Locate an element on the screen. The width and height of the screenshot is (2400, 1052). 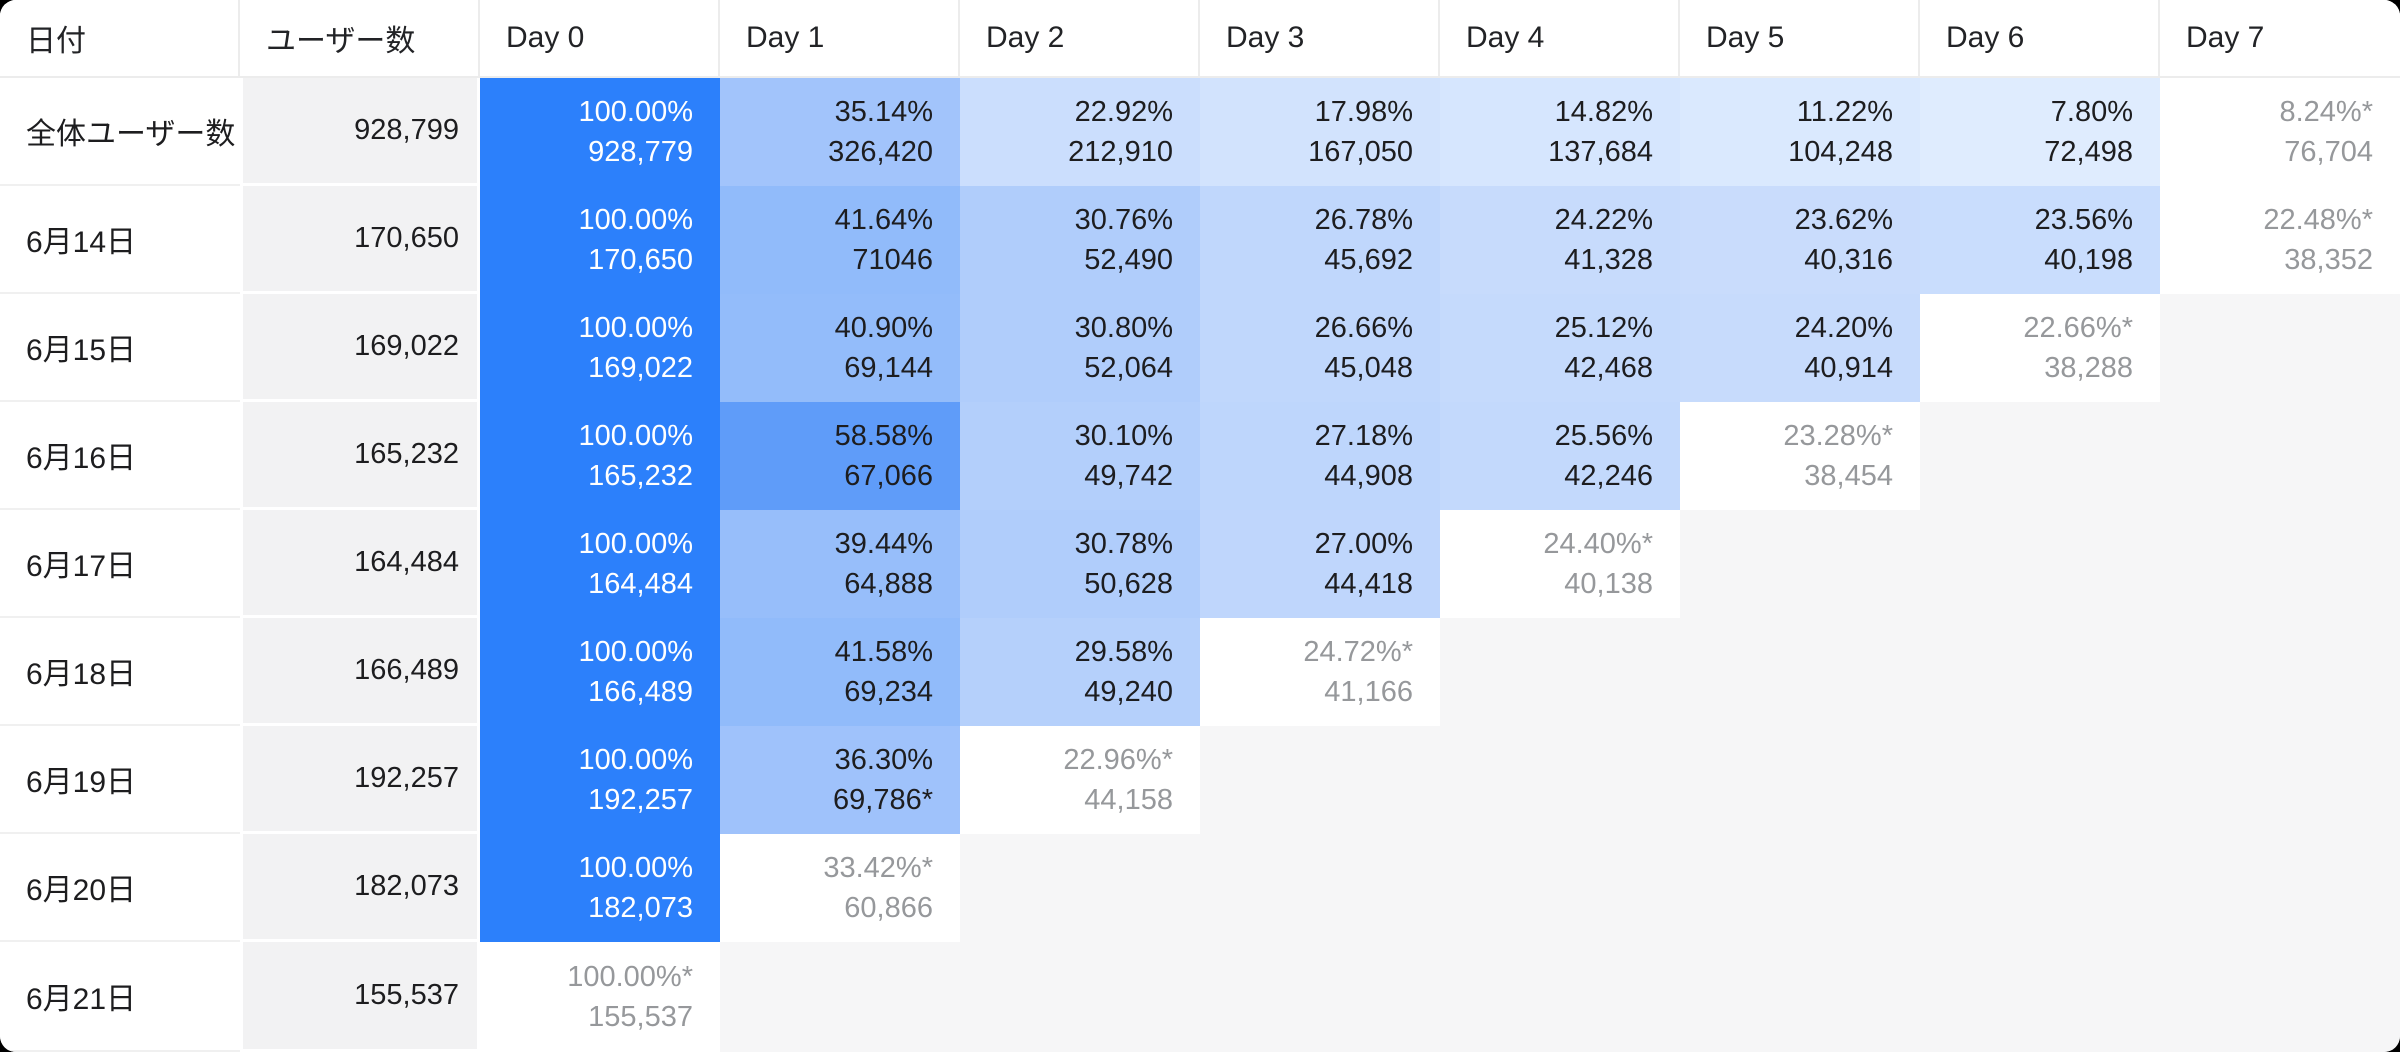
retention-cell-day1: 36.30% 69,786* is located at coordinates (840, 780).